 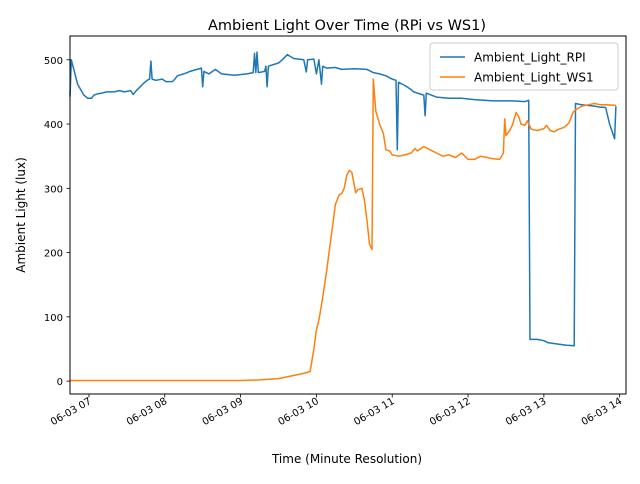 What do you see at coordinates (53, 61) in the screenshot?
I see `y-tick-label: 500` at bounding box center [53, 61].